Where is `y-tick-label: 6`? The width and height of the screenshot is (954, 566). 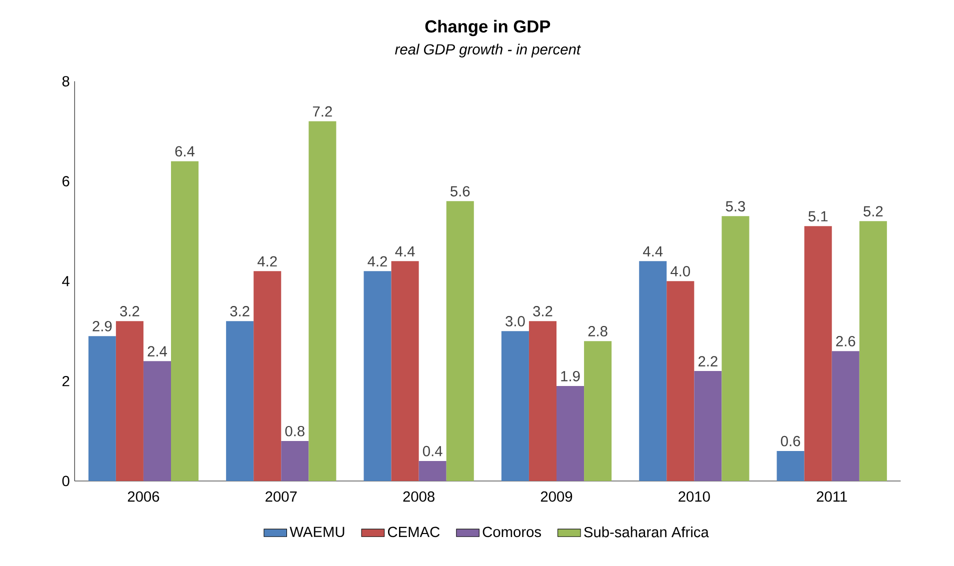
y-tick-label: 6 is located at coordinates (66, 181).